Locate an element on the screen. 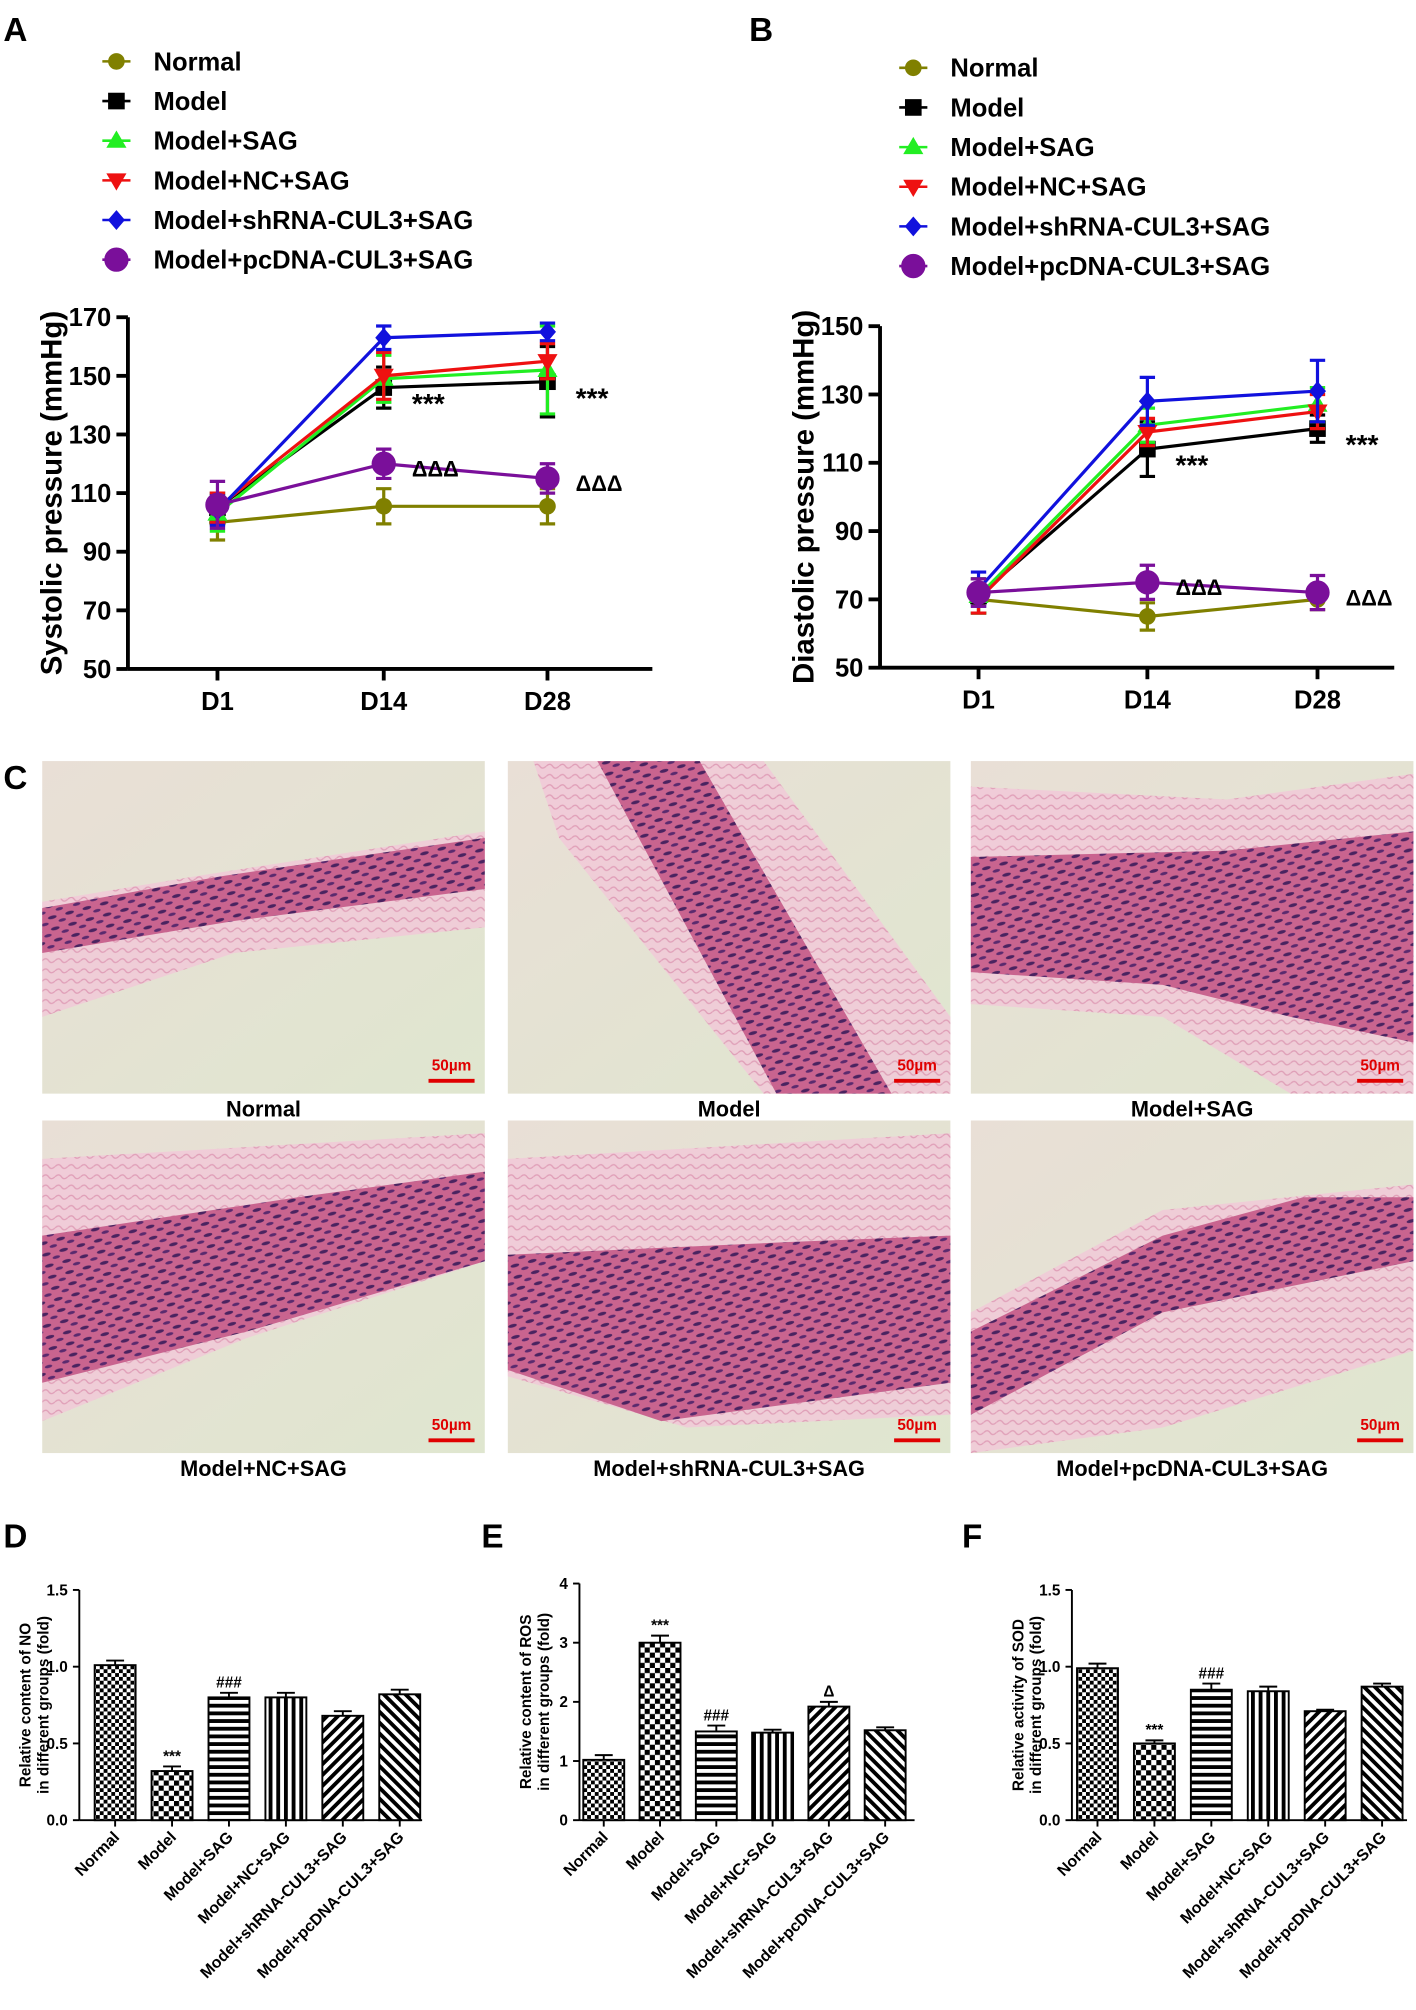 The height and width of the screenshot is (2010, 1416). panel-label: B is located at coordinates (761, 30).